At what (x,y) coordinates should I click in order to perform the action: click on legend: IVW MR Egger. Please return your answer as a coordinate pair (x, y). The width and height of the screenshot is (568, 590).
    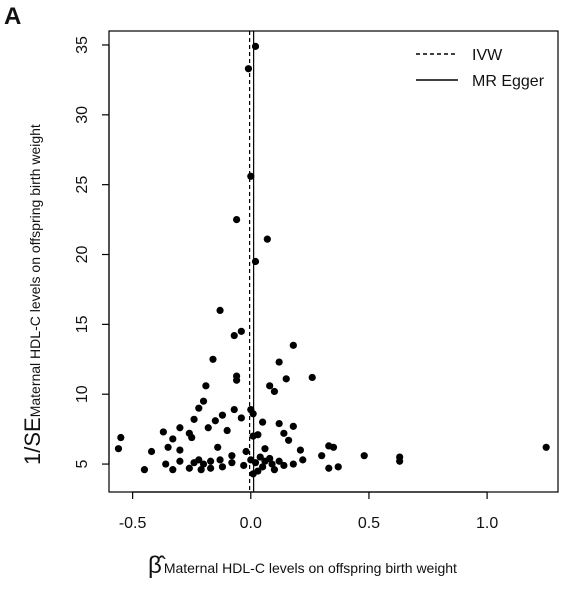
    Looking at the image, I should click on (480, 68).